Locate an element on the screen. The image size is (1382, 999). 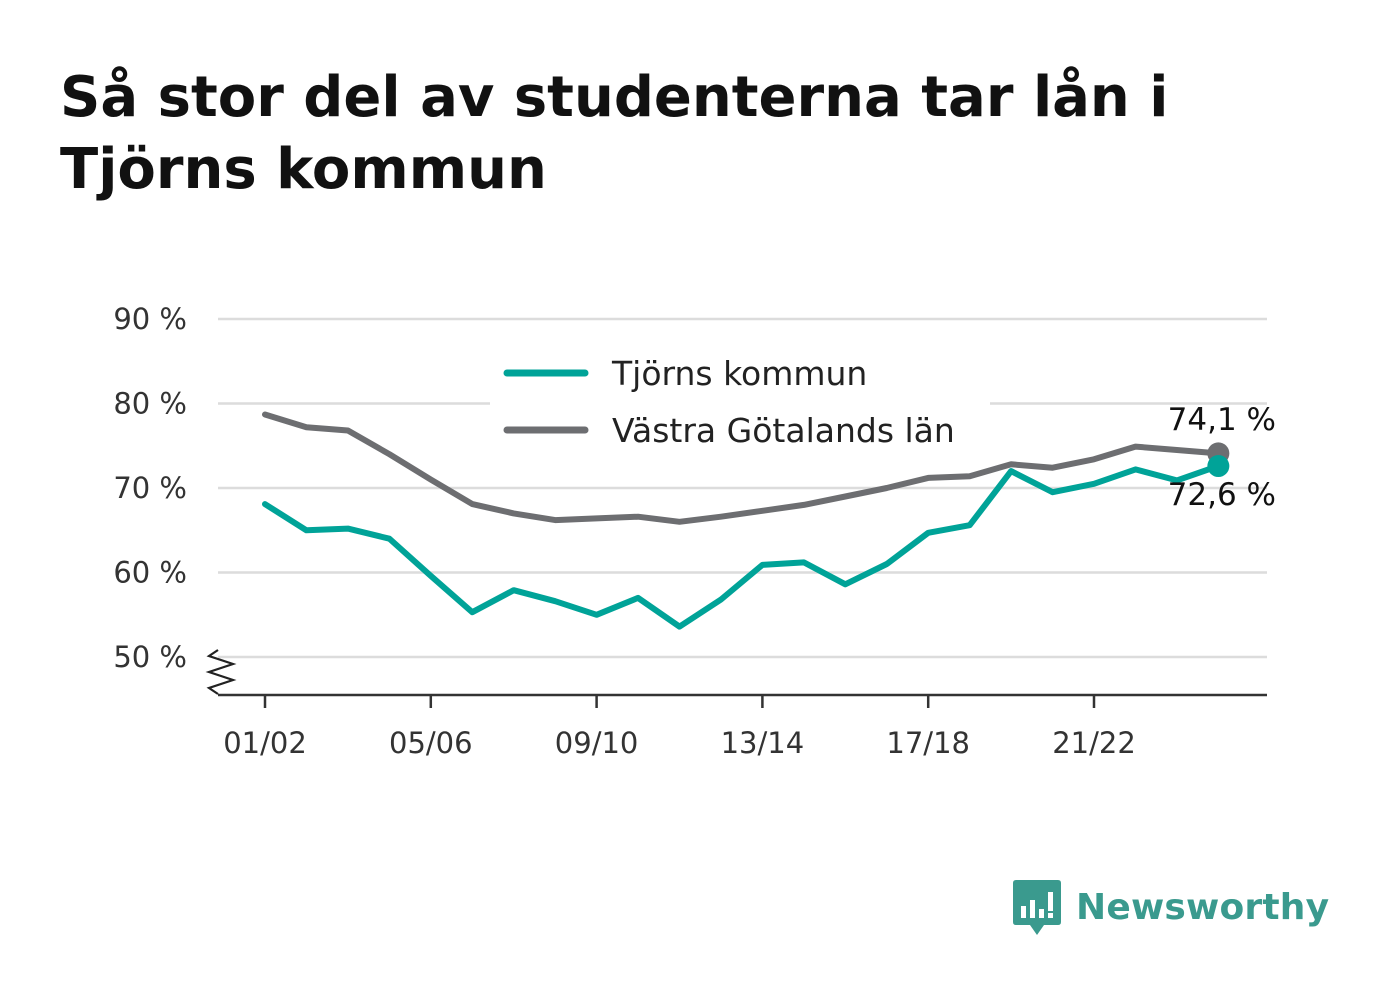
end-label-tjorn: 72,6 % is located at coordinates (1222, 495).